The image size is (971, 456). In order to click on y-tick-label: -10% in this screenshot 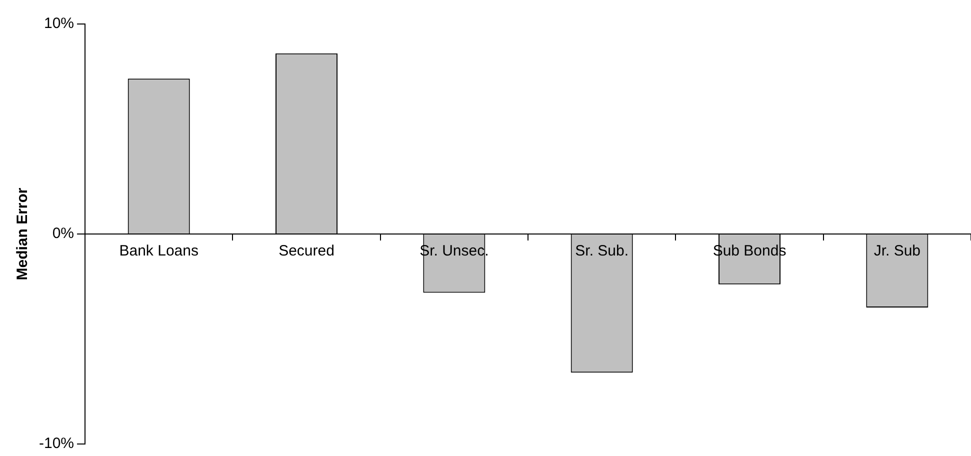, I will do `click(56, 443)`.